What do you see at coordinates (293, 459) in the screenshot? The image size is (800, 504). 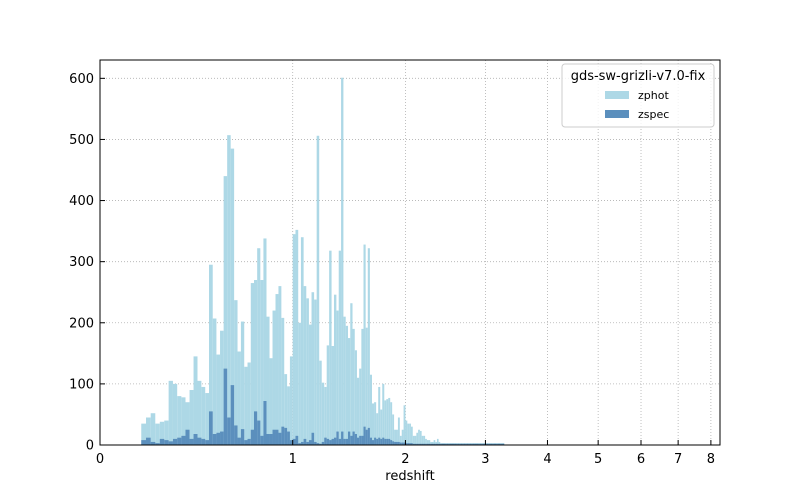 I see `x-tick-label: 1` at bounding box center [293, 459].